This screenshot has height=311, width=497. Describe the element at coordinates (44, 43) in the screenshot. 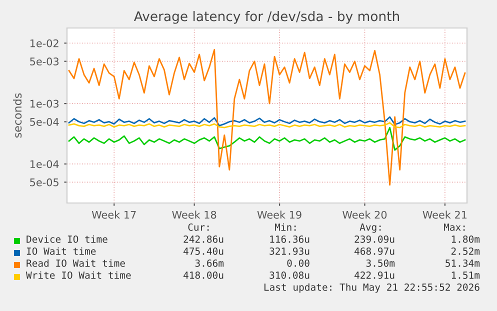

I see `y-tick-label: 1e-02` at that location.